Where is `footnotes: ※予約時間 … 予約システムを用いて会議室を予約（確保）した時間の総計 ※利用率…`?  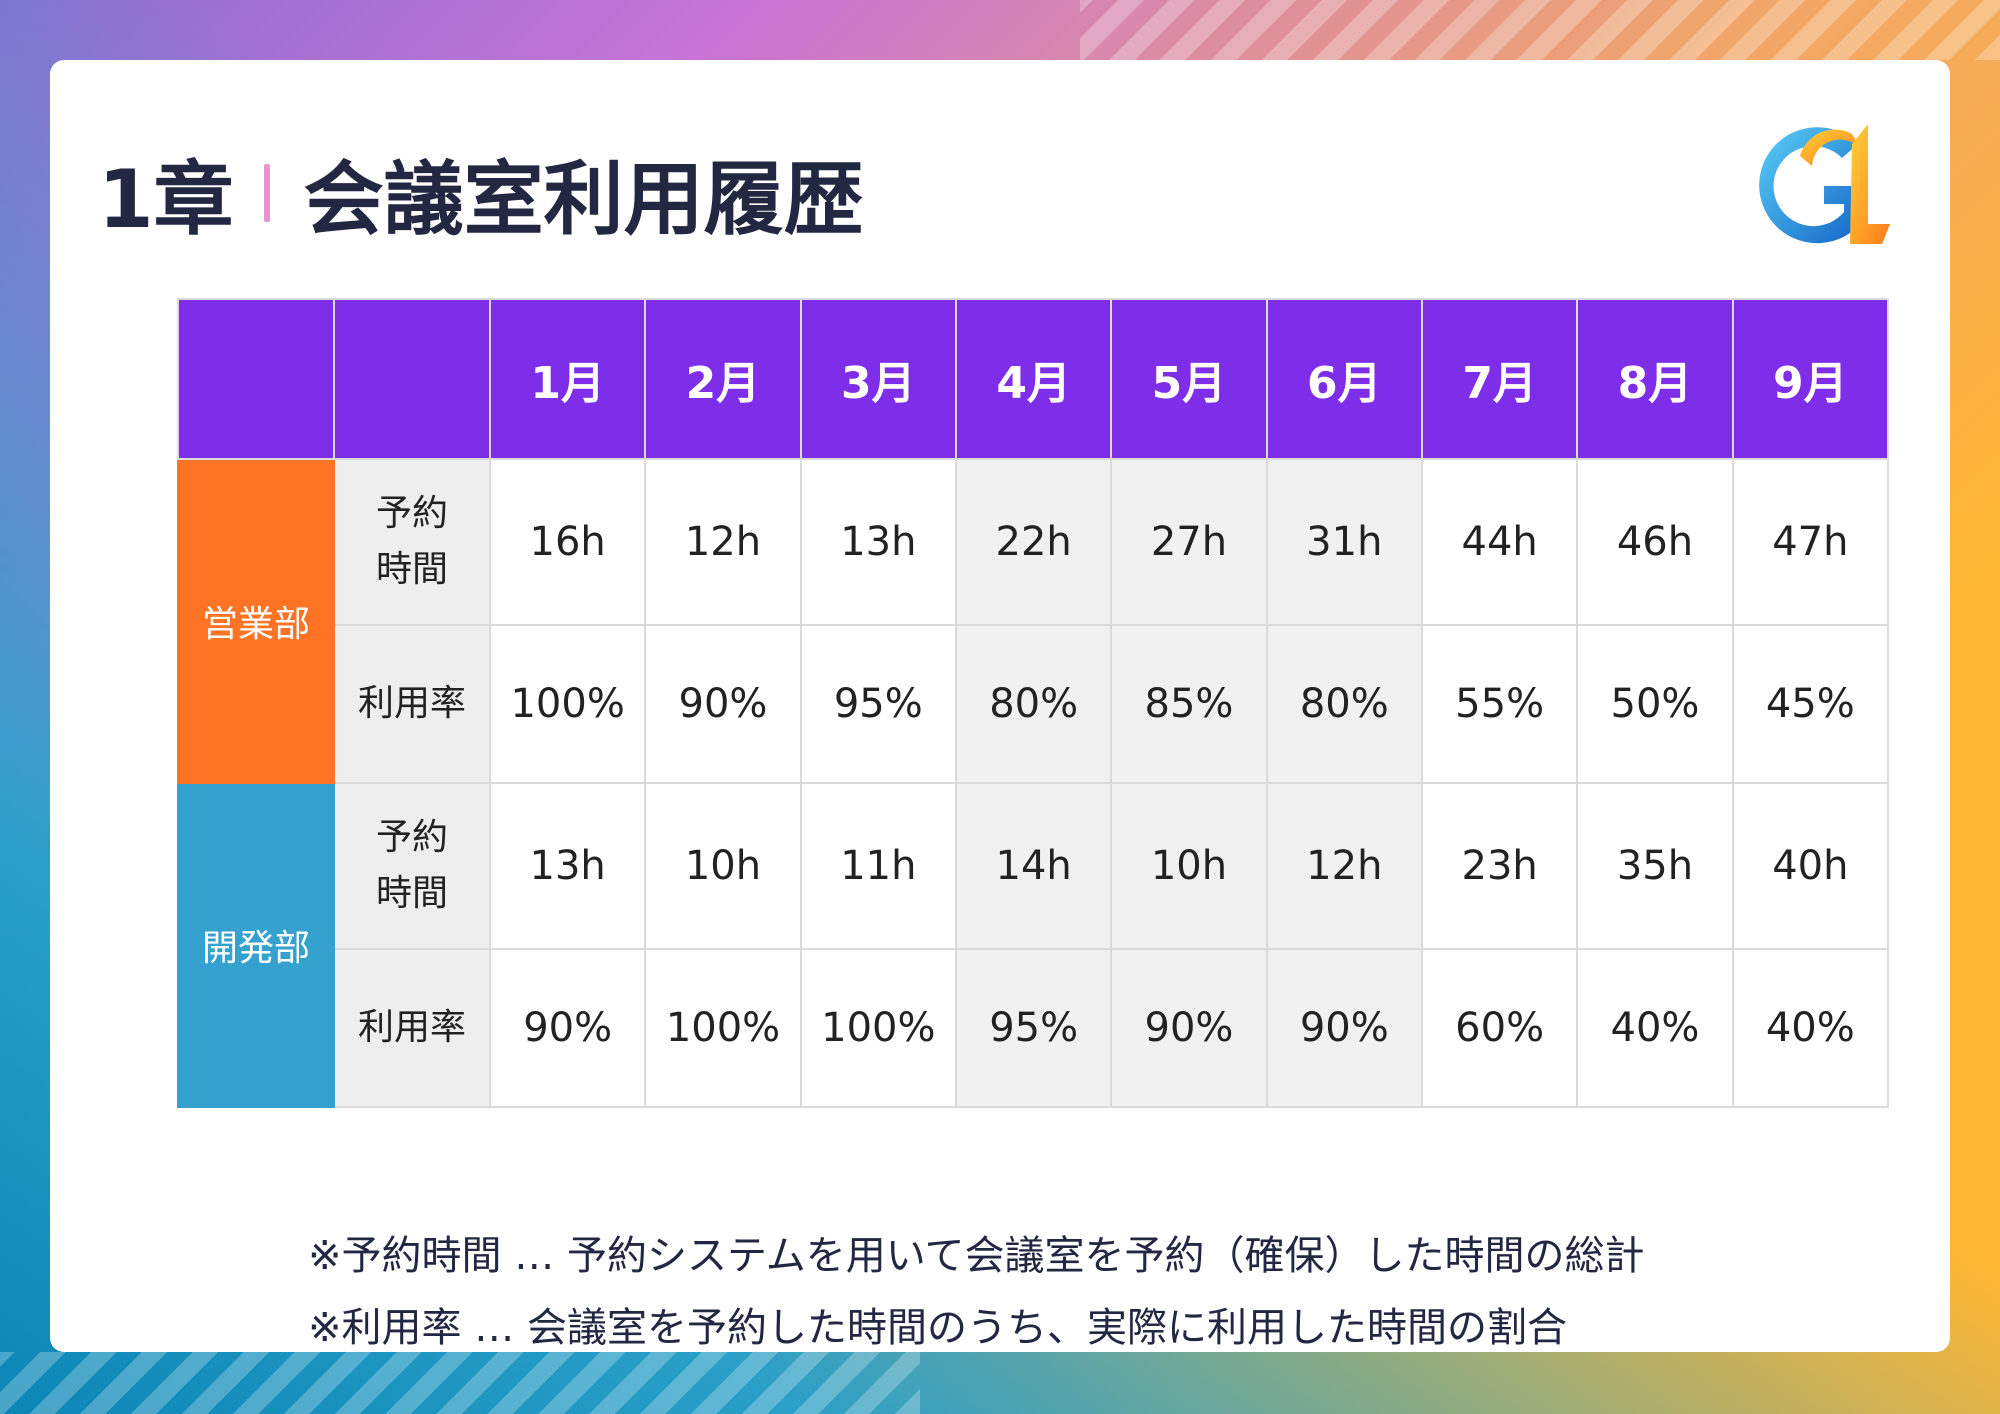 footnotes: ※予約時間 … 予約システムを用いて会議室を予約（確保）した時間の総計 ※利用率… is located at coordinates (976, 1292).